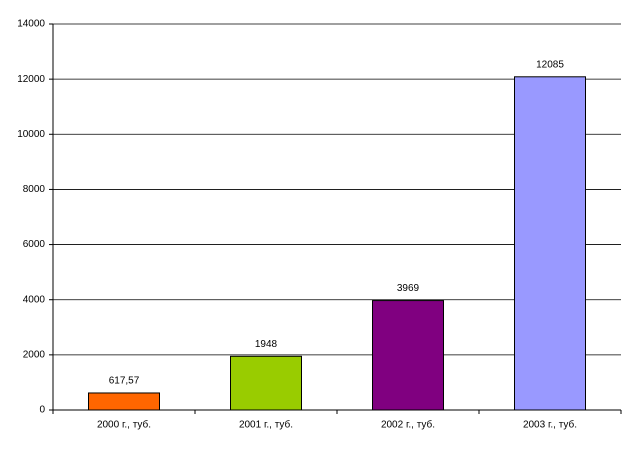 The image size is (637, 450). I want to click on y-tick-label: 14000, so click(31, 24).